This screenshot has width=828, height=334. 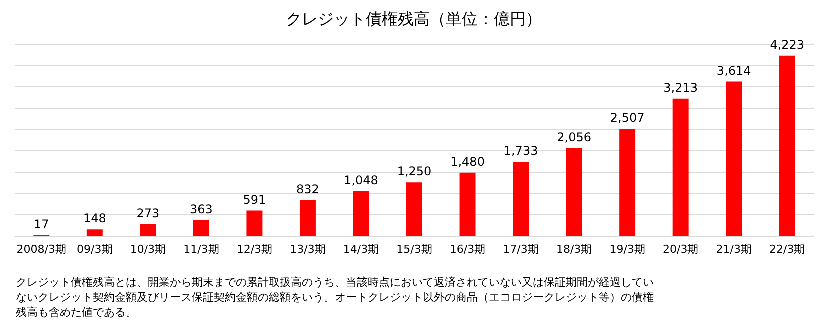 What do you see at coordinates (361, 180) in the screenshot?
I see `data-label: 1,048` at bounding box center [361, 180].